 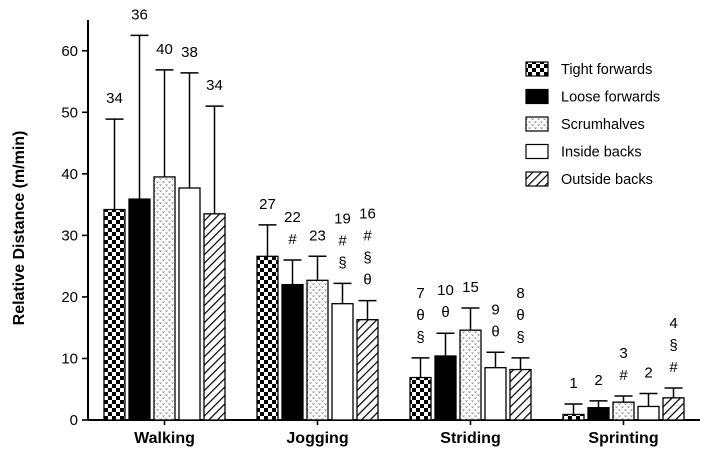 What do you see at coordinates (69, 358) in the screenshot?
I see `y-tick-label: 10` at bounding box center [69, 358].